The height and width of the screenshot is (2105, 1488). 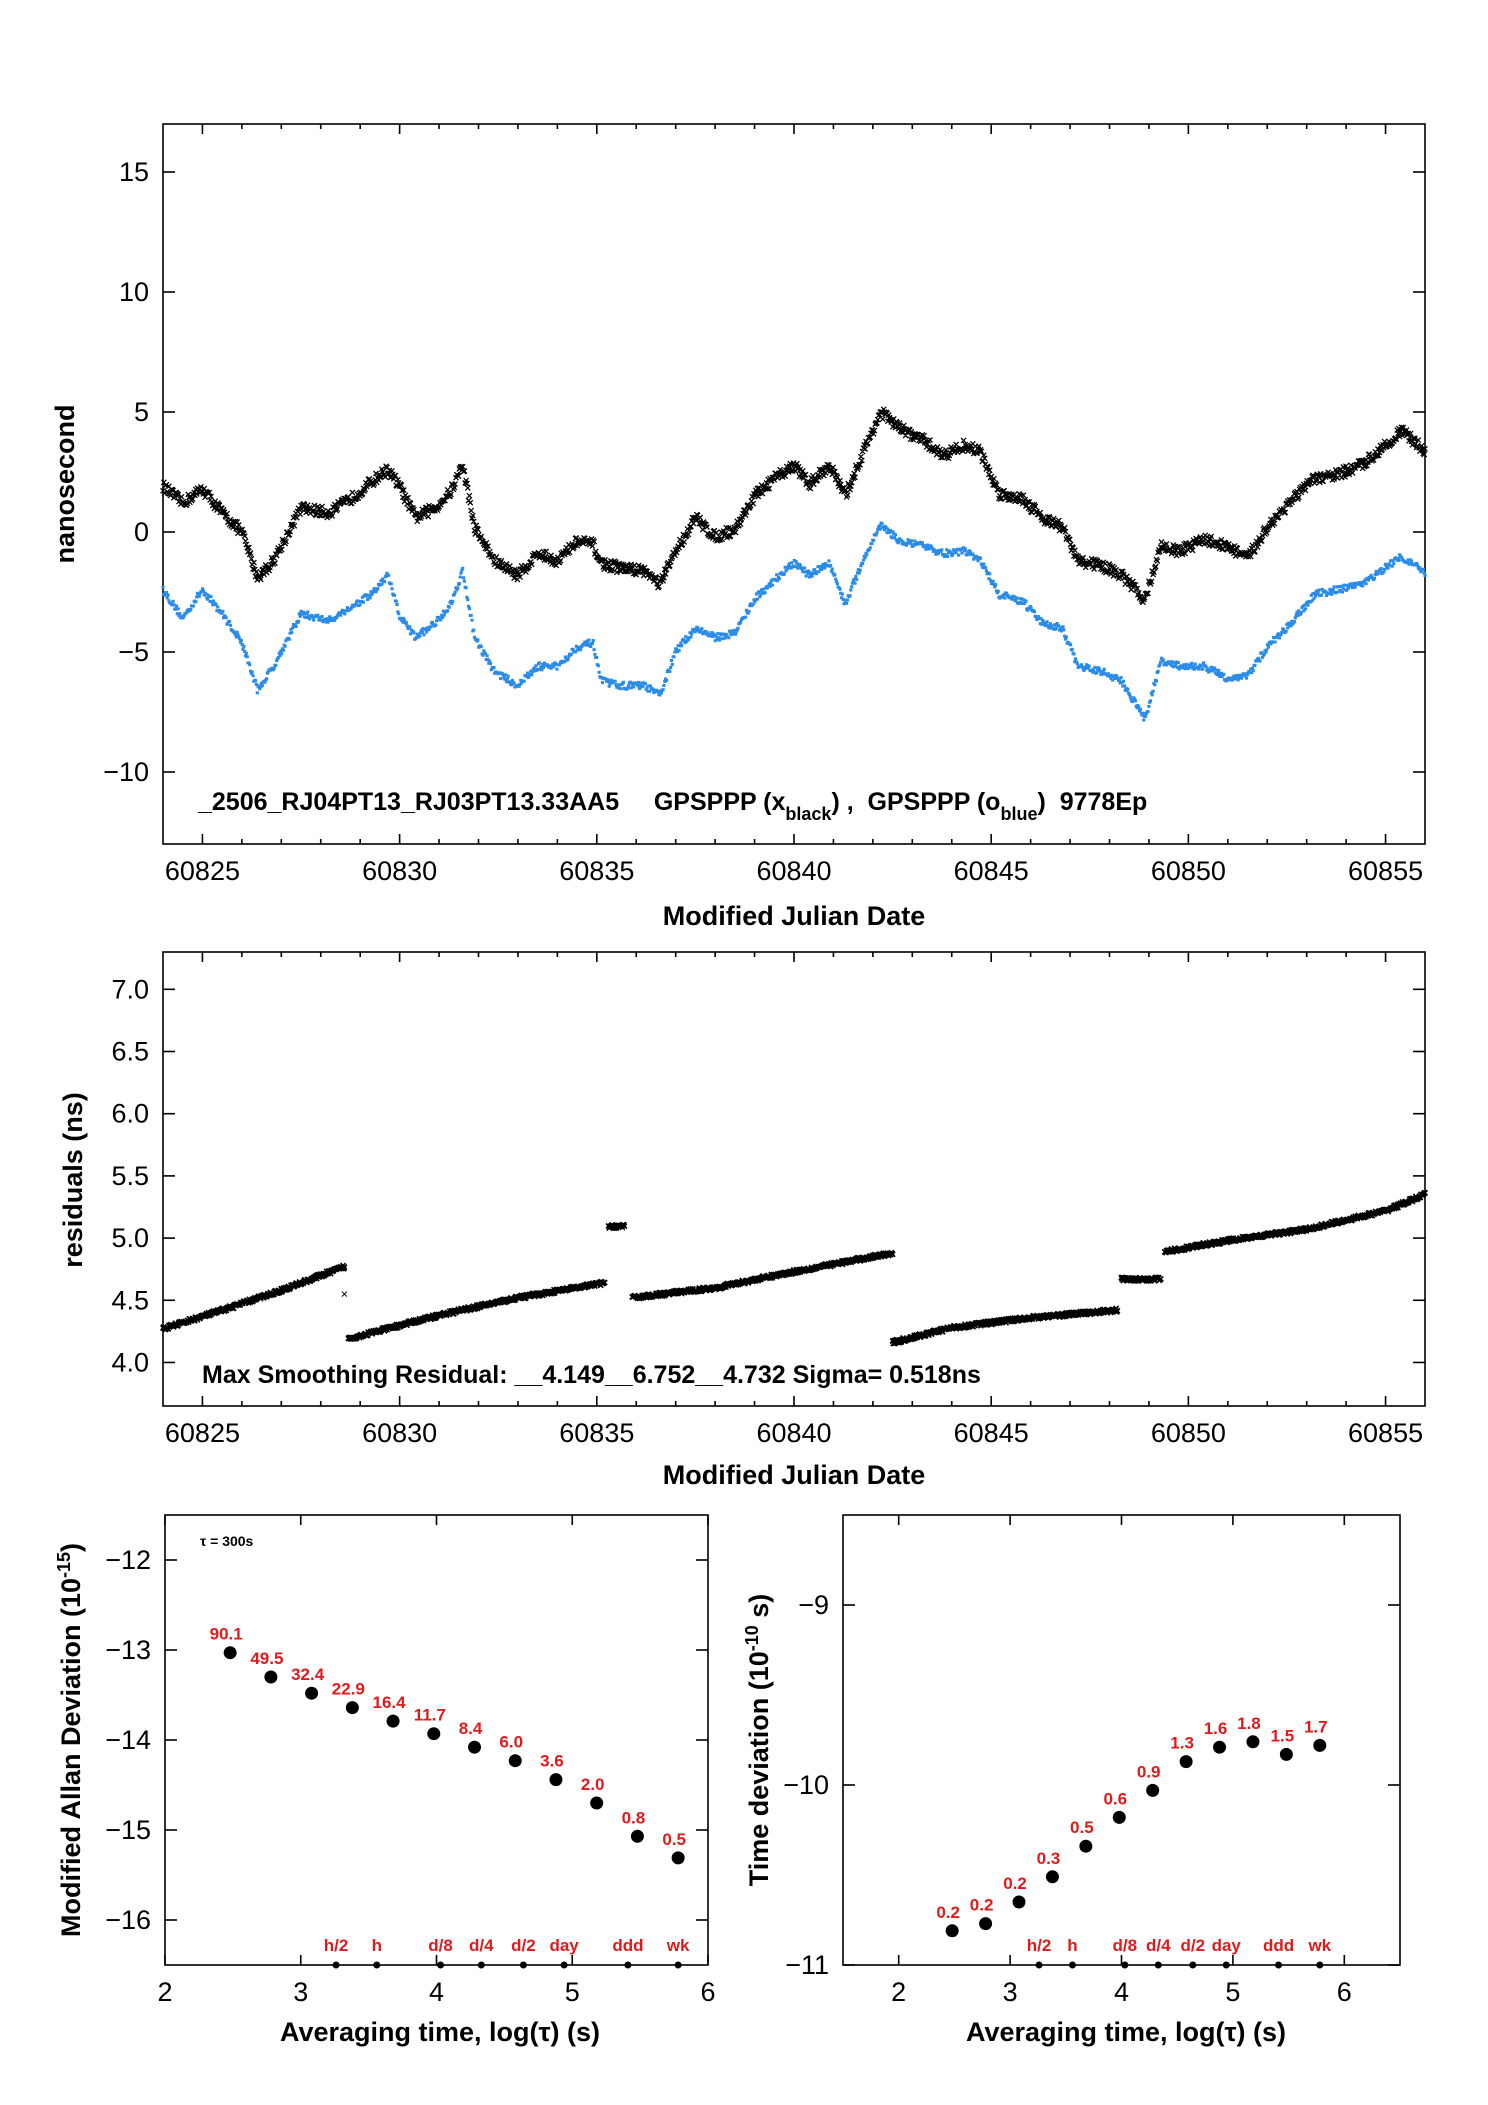 What do you see at coordinates (70, 1740) in the screenshot?
I see `mdev-y-axis-label: Modified Allan Deviation (10-15)` at bounding box center [70, 1740].